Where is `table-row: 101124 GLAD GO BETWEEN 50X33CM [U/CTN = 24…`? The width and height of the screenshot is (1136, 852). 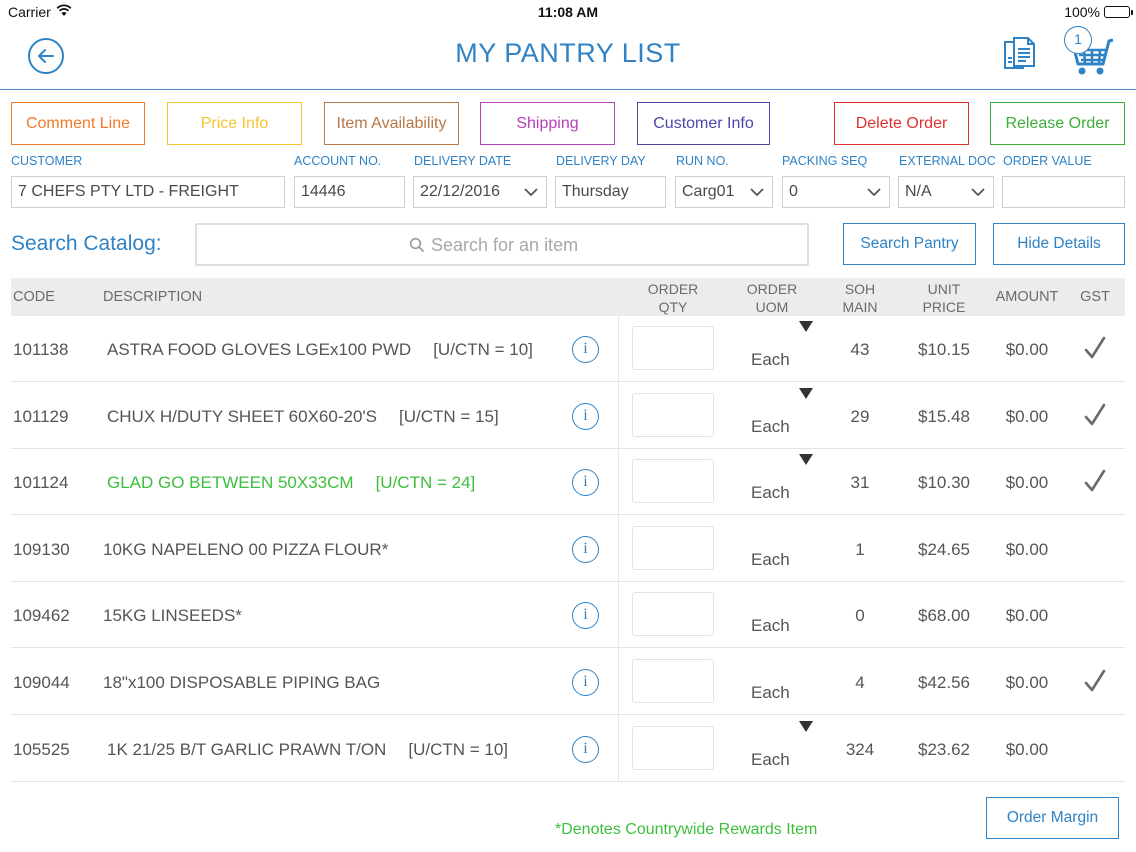 table-row: 101124 GLAD GO BETWEEN 50X33CM [U/CTN = 24… is located at coordinates (568, 482).